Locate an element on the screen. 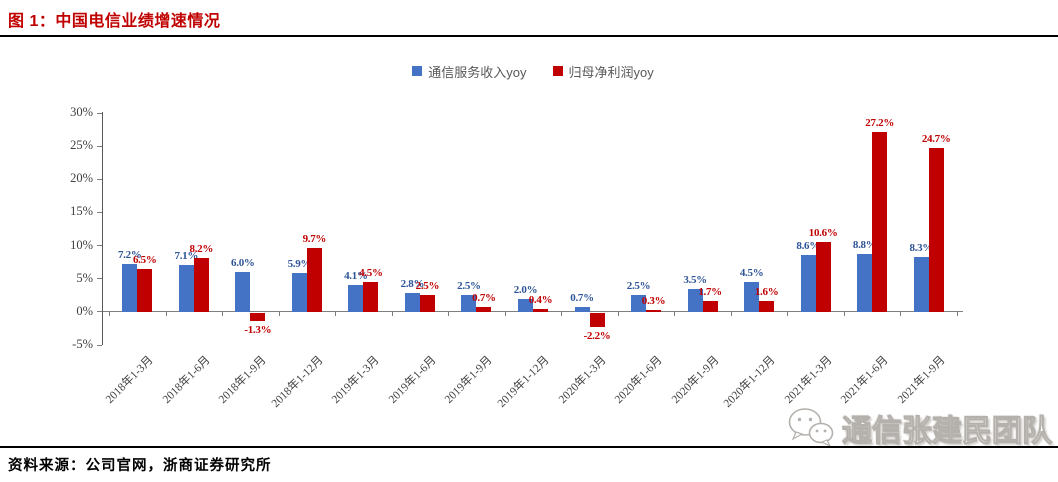 The image size is (1058, 482). bar-data-label: 7.2% is located at coordinates (129, 255).